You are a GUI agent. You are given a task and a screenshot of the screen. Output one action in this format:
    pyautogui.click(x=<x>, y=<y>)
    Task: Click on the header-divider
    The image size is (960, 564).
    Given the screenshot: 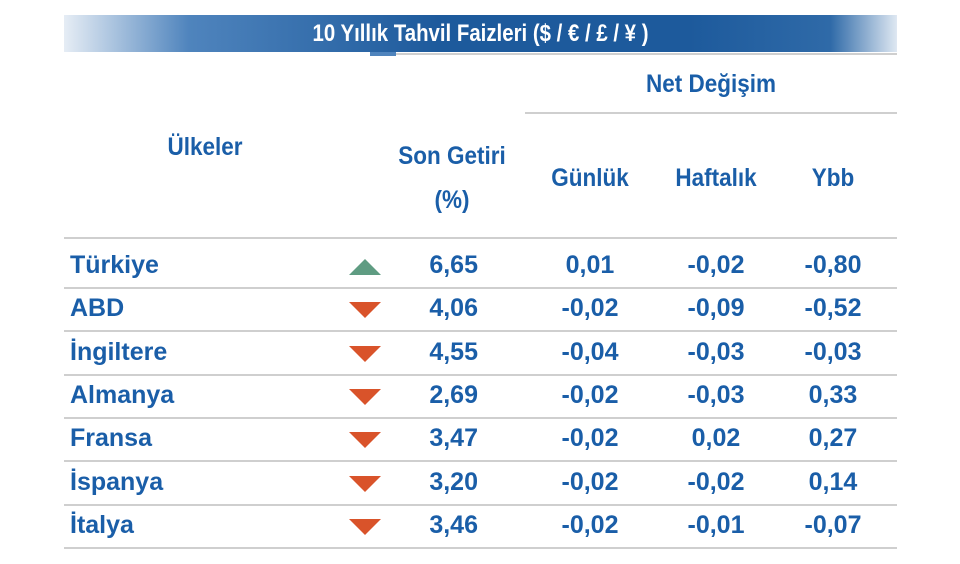 What is the action you would take?
    pyautogui.click(x=480, y=238)
    